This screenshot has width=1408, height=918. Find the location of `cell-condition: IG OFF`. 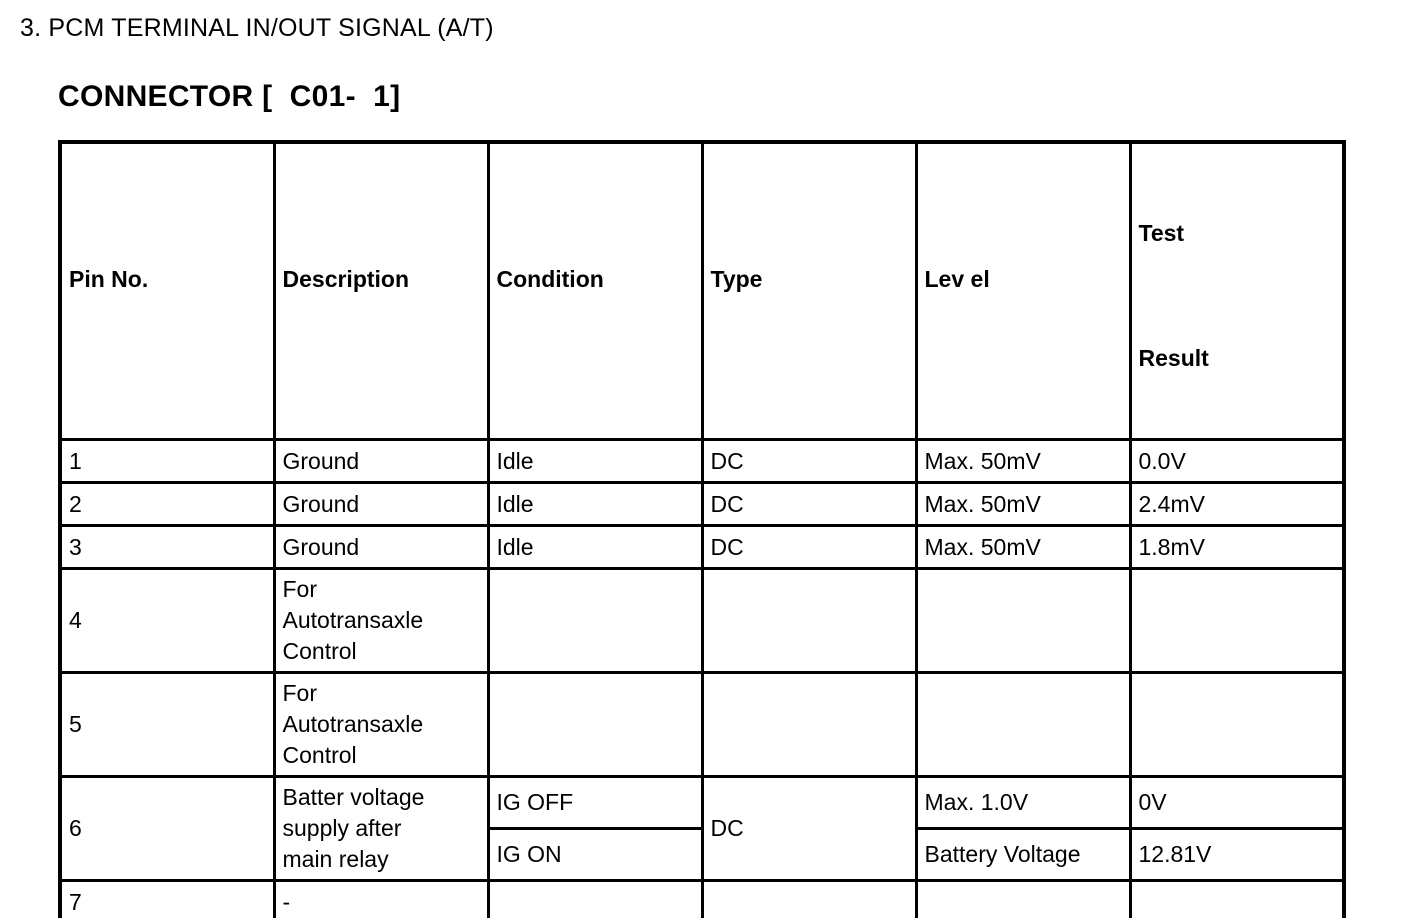

cell-condition: IG OFF is located at coordinates (595, 802).